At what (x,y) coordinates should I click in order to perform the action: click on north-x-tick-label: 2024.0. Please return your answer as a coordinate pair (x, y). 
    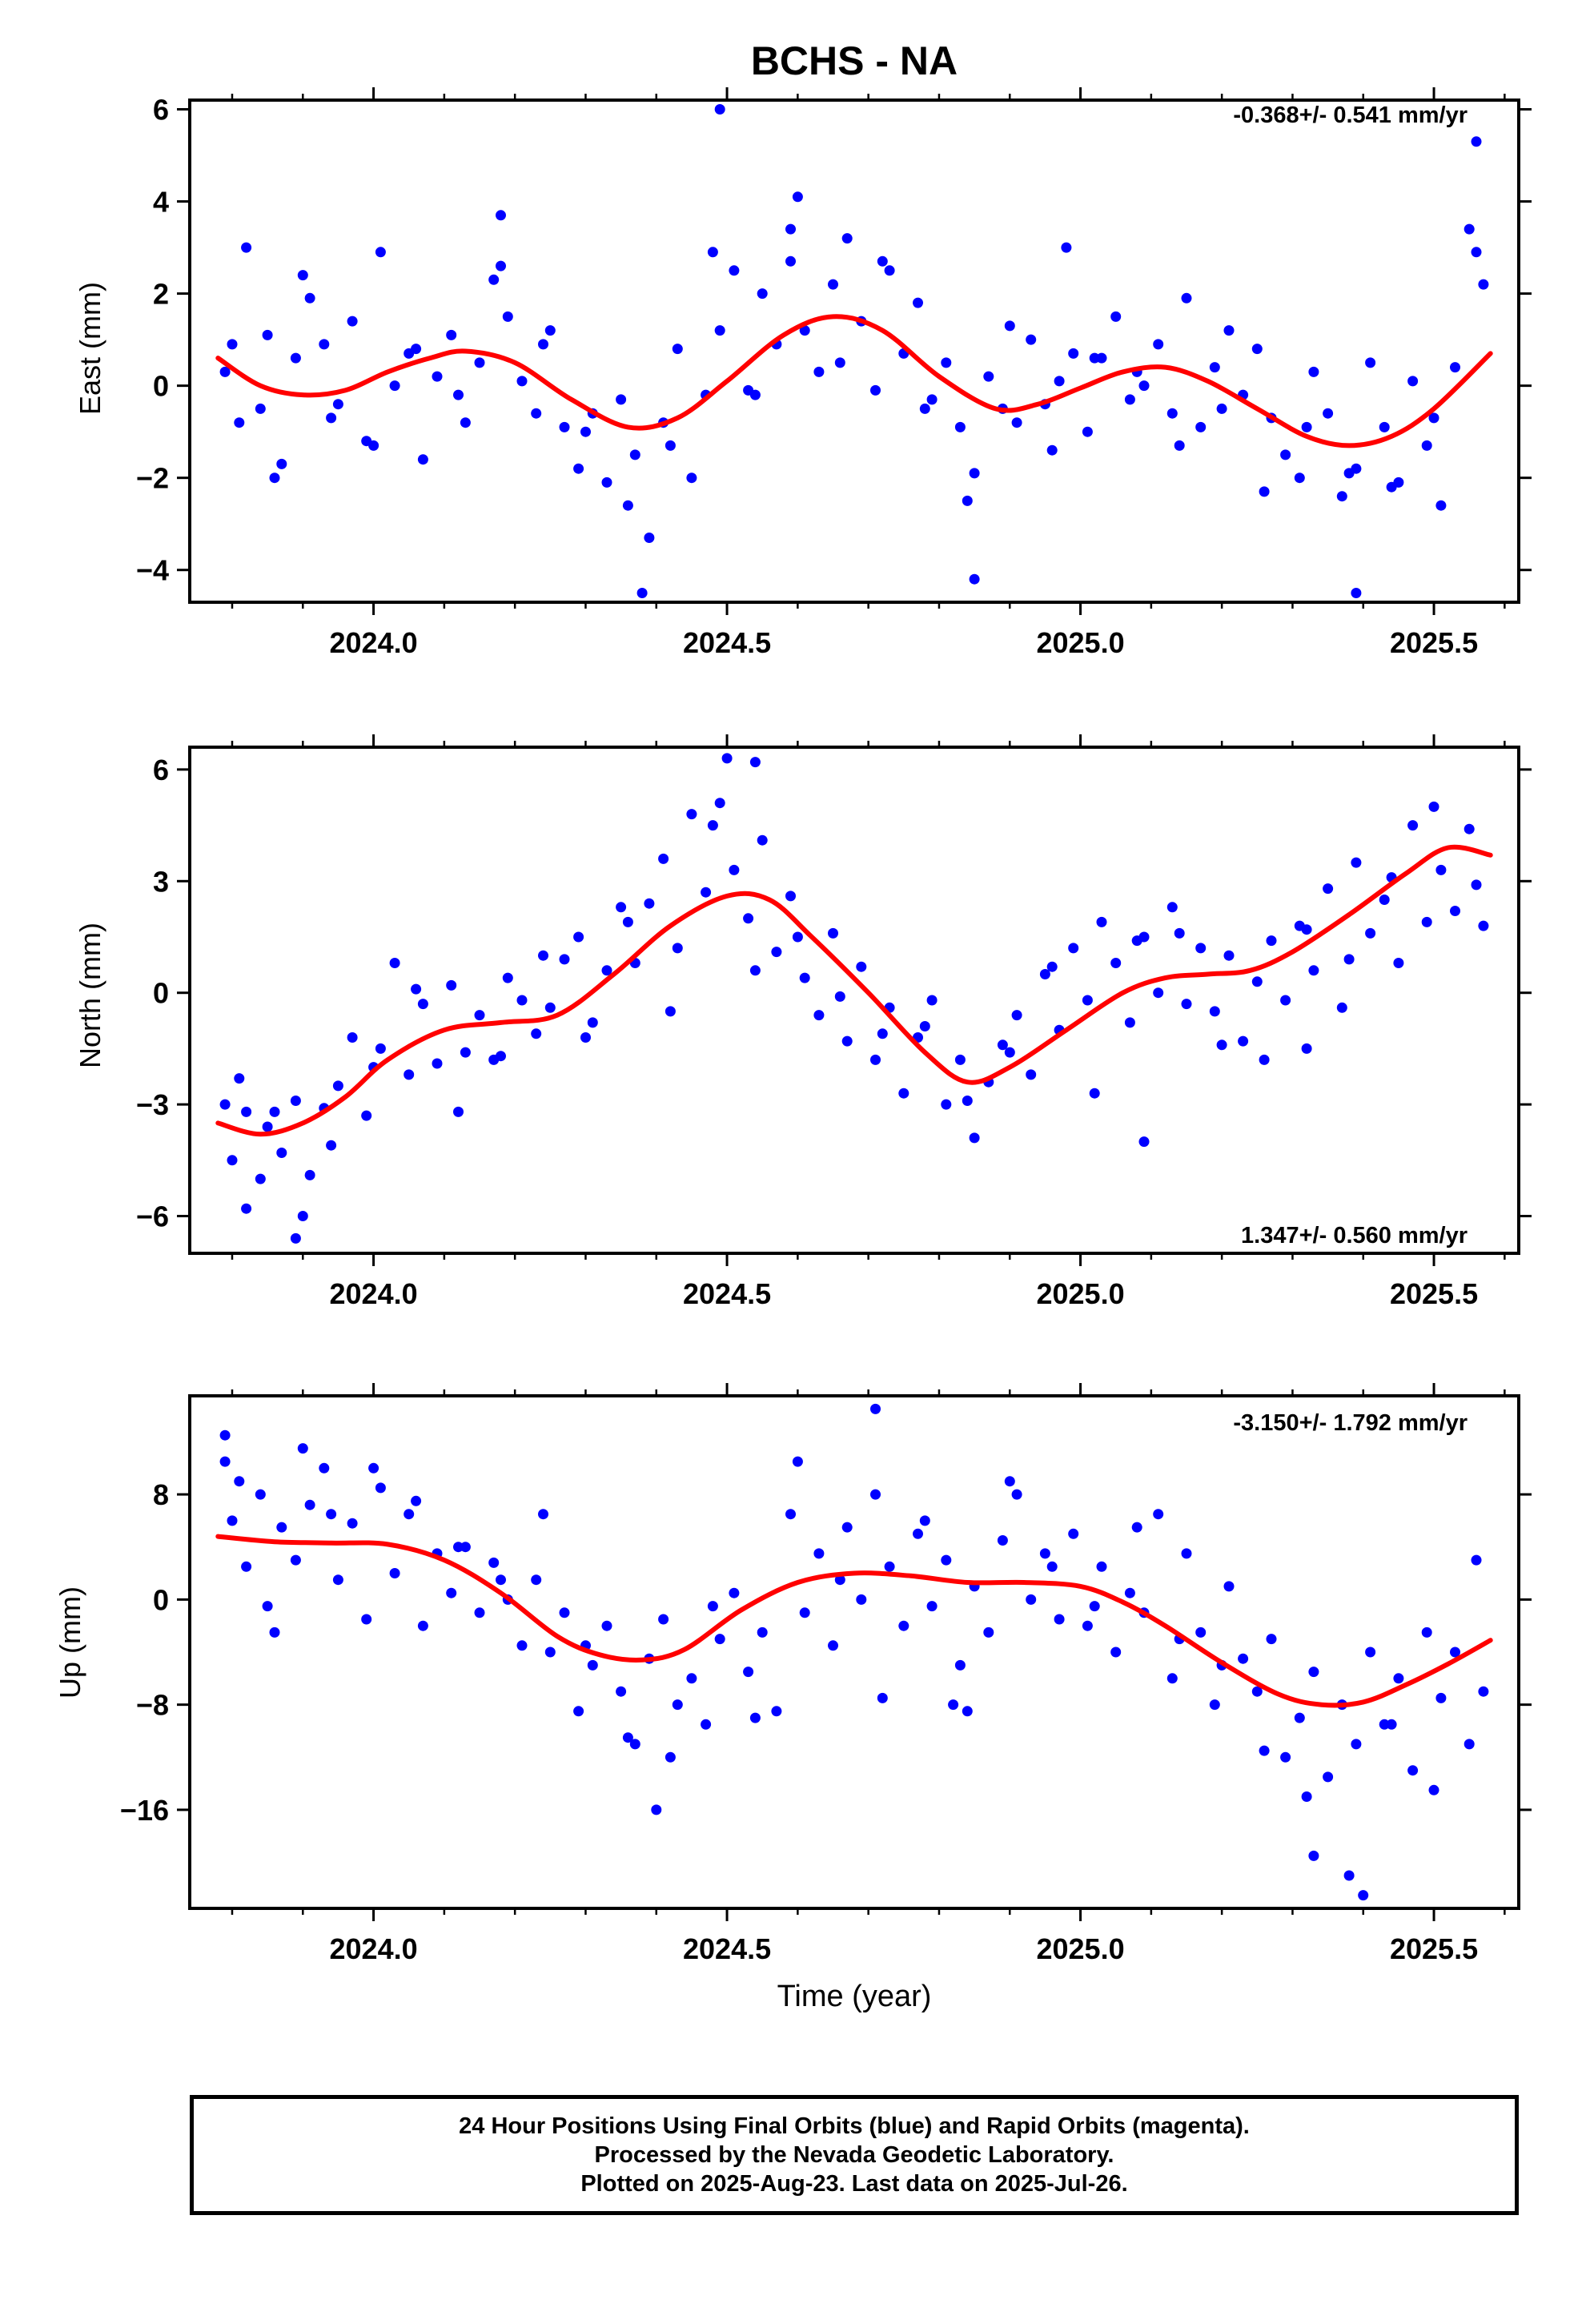
    Looking at the image, I should click on (374, 1294).